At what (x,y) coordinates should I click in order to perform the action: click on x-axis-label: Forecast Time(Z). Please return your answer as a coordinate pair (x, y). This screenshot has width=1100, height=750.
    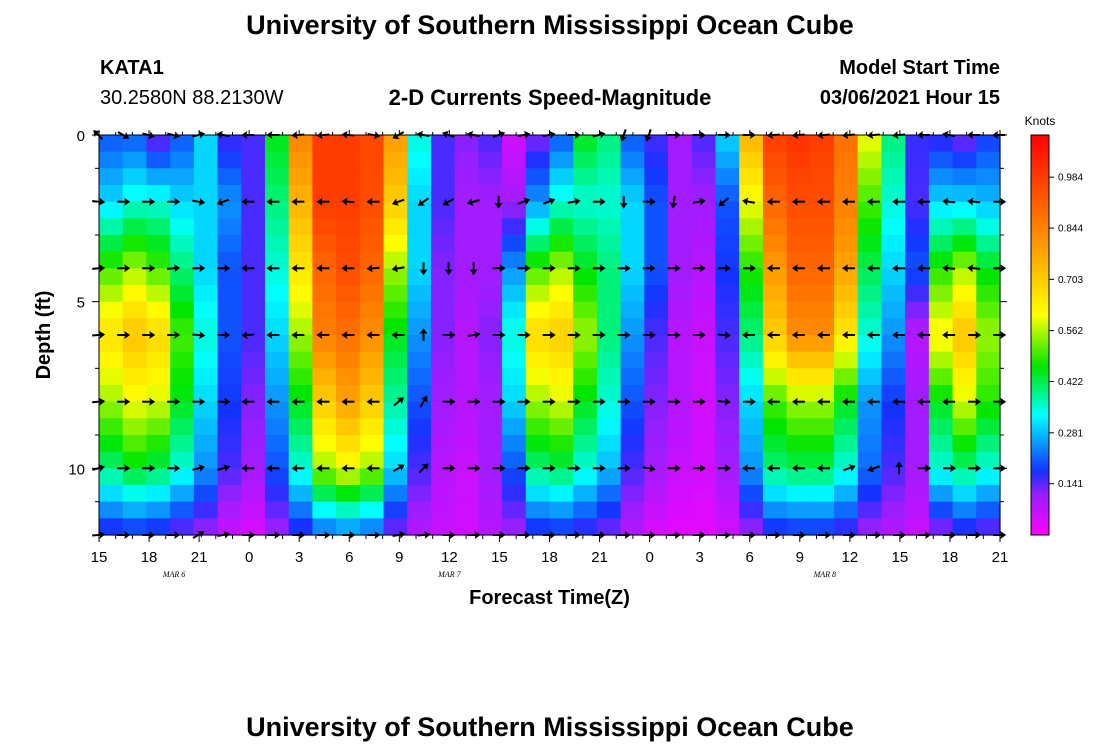
    Looking at the image, I should click on (549, 598).